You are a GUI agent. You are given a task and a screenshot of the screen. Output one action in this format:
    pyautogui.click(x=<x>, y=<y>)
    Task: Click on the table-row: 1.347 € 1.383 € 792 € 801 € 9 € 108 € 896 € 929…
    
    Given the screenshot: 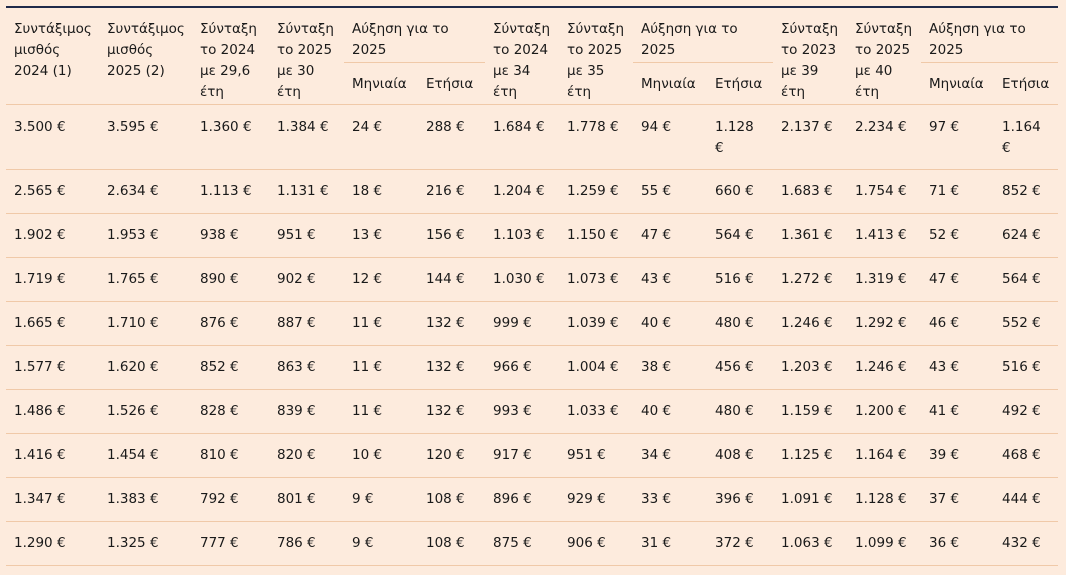 What is the action you would take?
    pyautogui.click(x=532, y=499)
    